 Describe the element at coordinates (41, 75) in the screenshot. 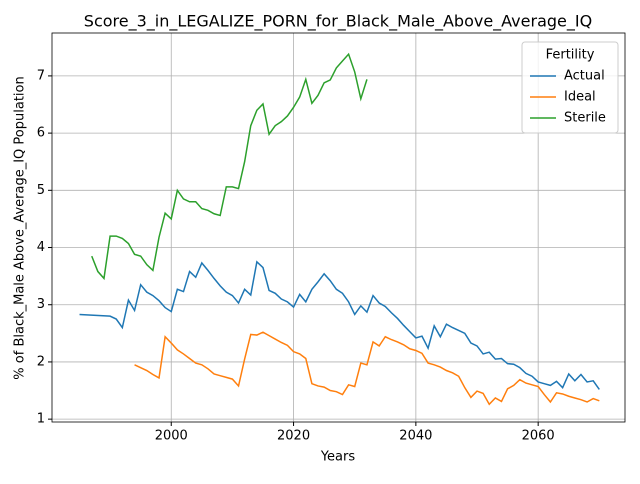

I see `y-tick-label: 7` at that location.